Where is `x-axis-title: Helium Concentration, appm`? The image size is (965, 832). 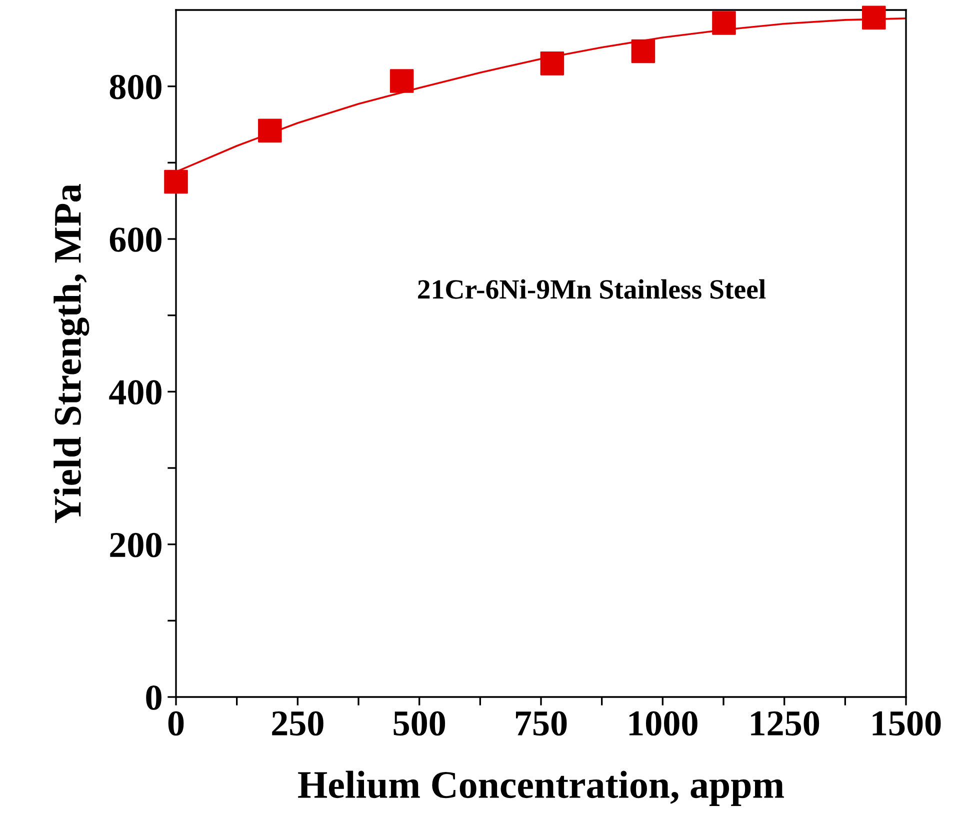
x-axis-title: Helium Concentration, appm is located at coordinates (541, 788).